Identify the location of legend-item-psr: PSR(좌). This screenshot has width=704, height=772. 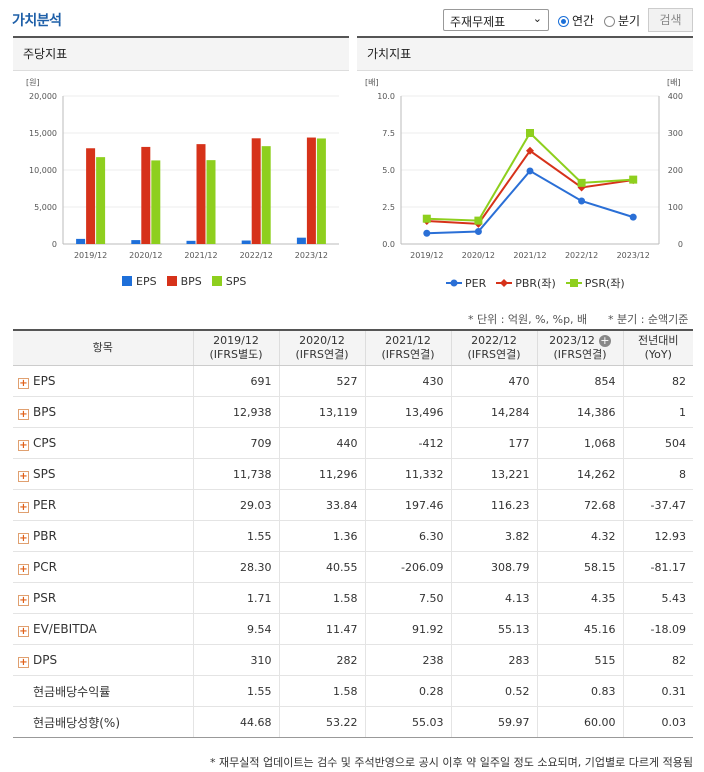
(595, 283).